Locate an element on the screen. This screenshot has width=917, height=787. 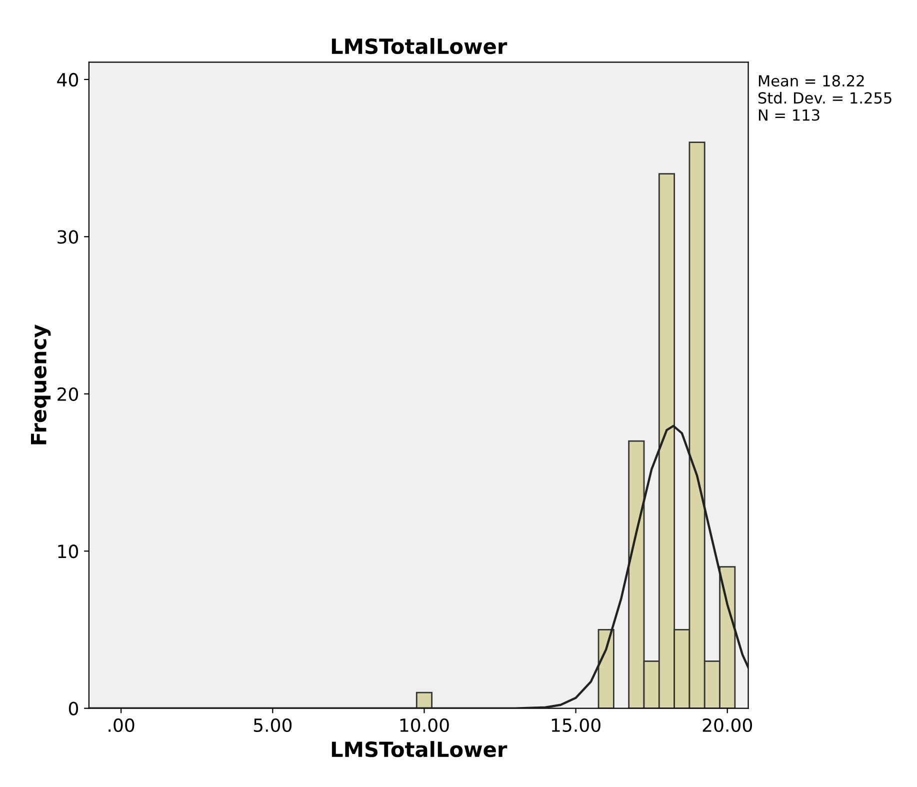
x-tick-label: 5.00 is located at coordinates (273, 725).